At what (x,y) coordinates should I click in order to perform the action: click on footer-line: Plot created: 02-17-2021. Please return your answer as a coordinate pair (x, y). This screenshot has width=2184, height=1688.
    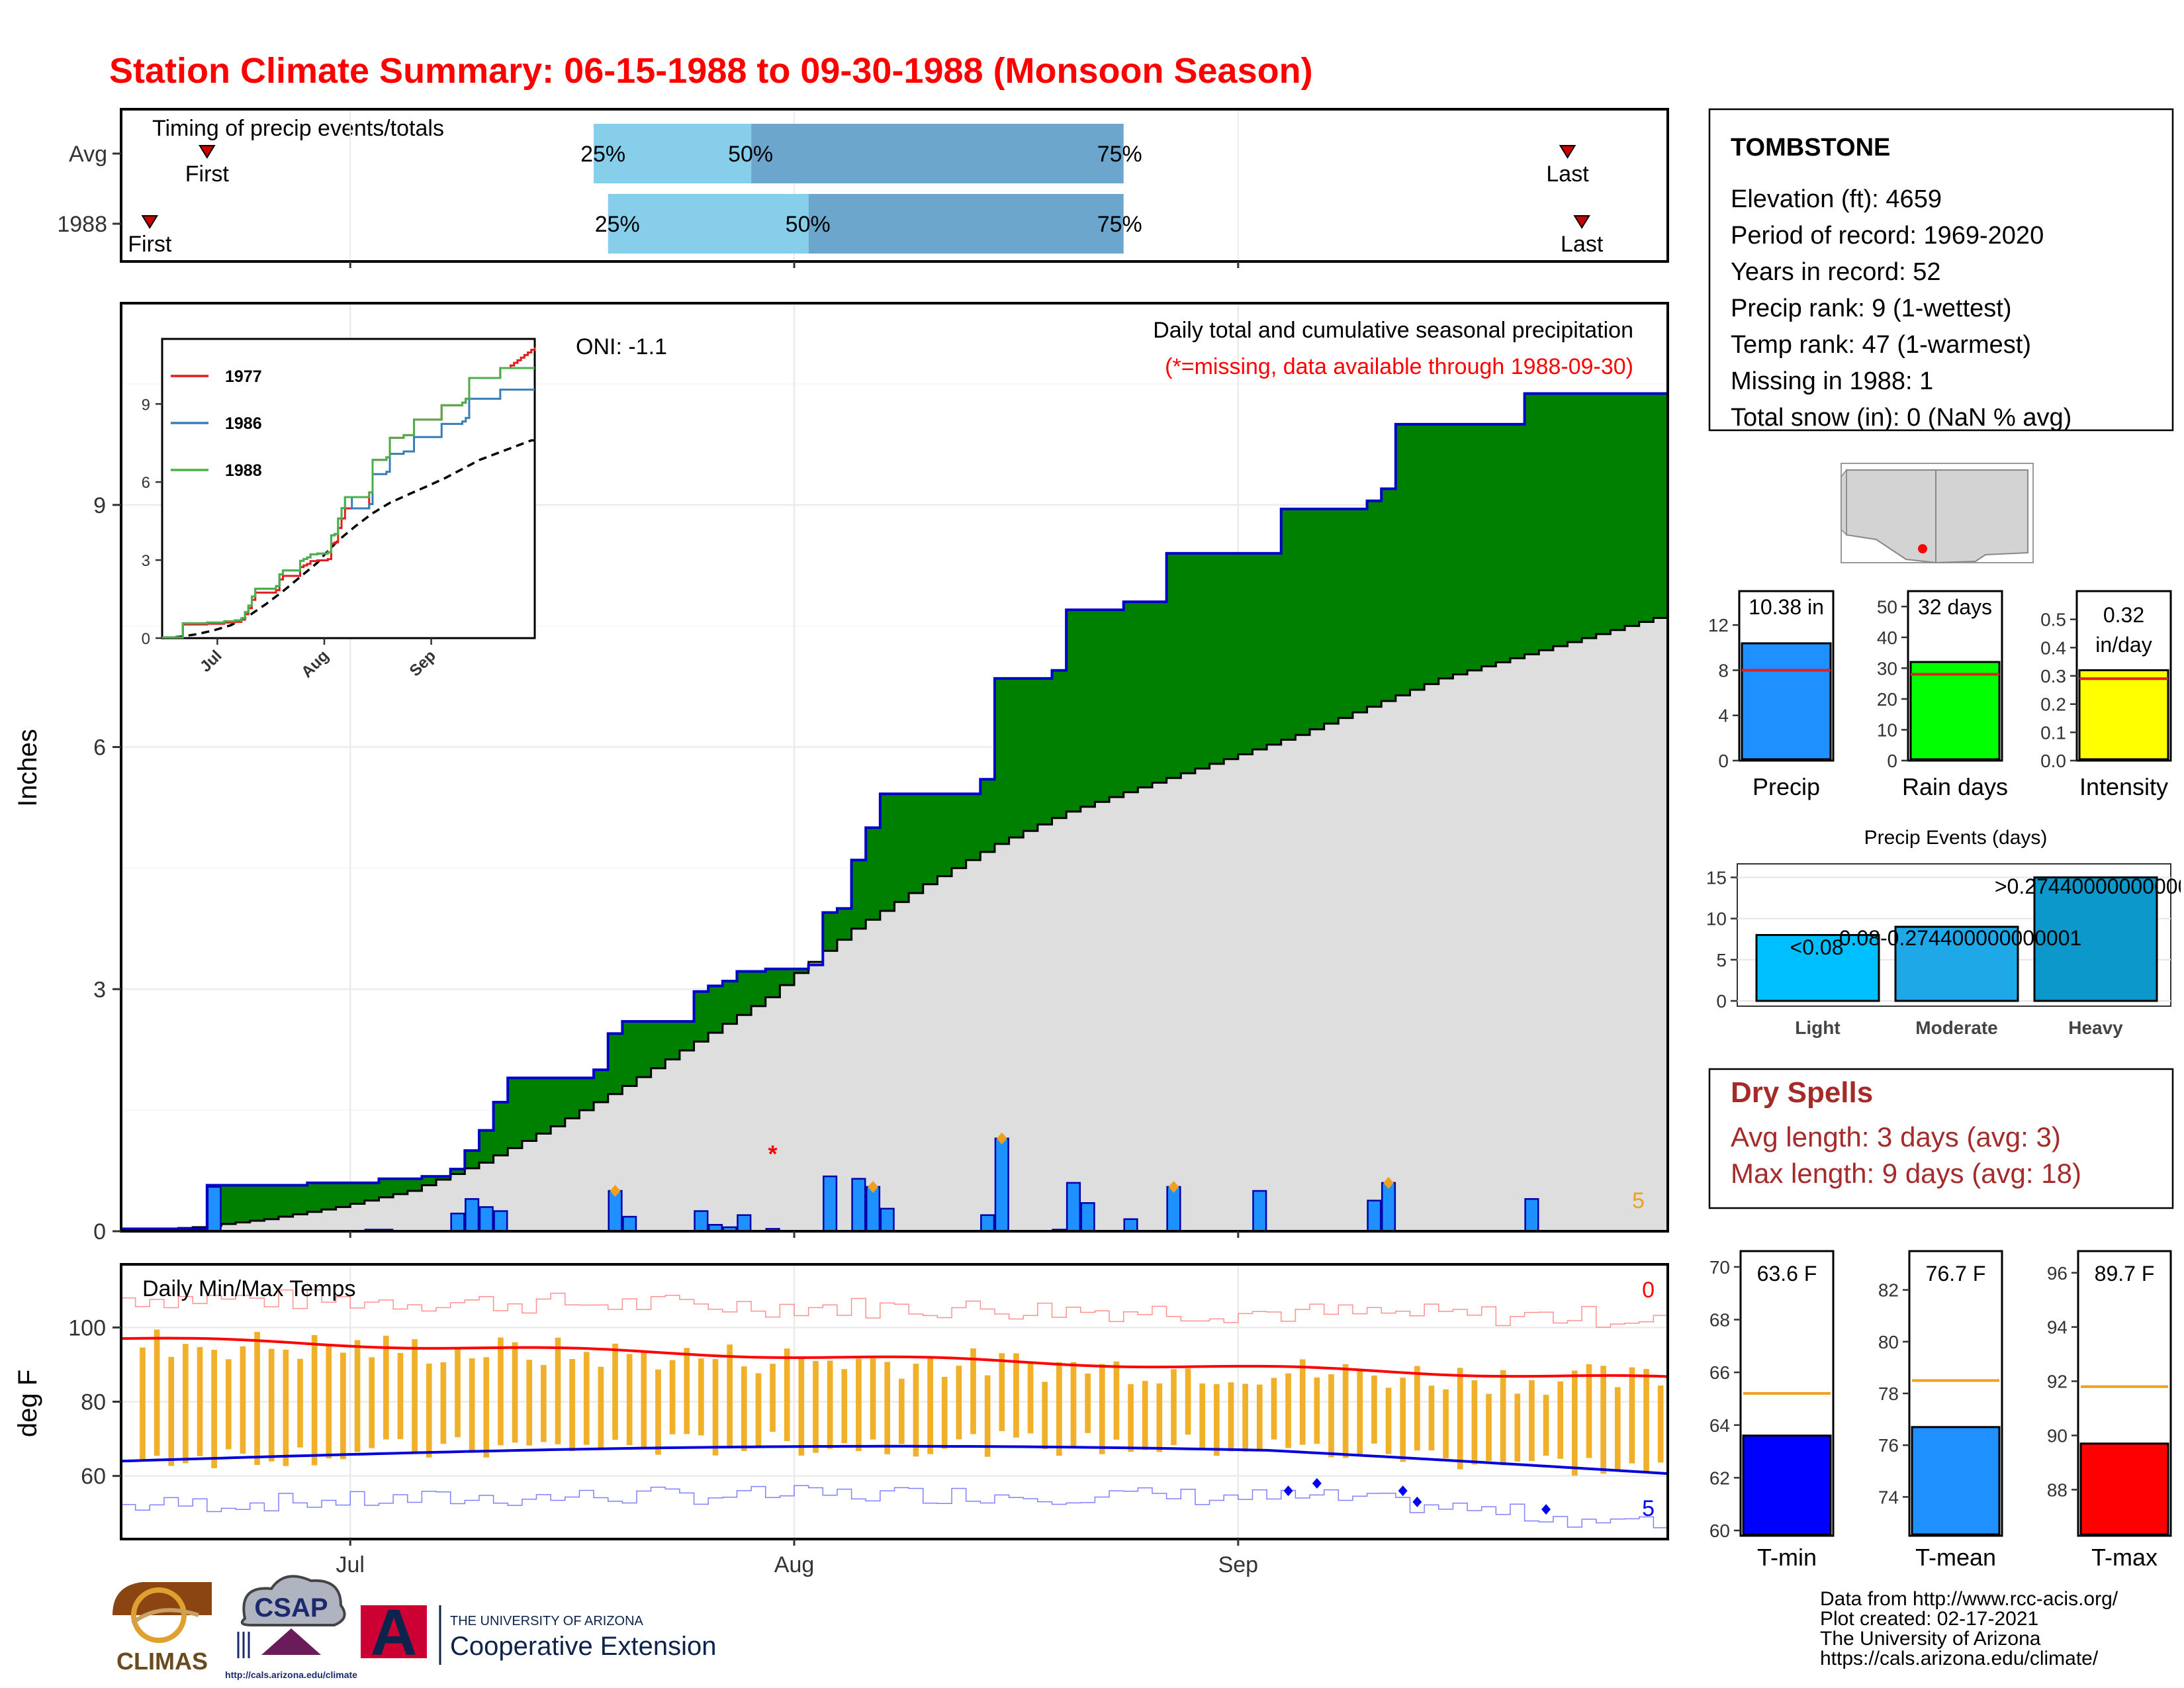
    Looking at the image, I should click on (1929, 1619).